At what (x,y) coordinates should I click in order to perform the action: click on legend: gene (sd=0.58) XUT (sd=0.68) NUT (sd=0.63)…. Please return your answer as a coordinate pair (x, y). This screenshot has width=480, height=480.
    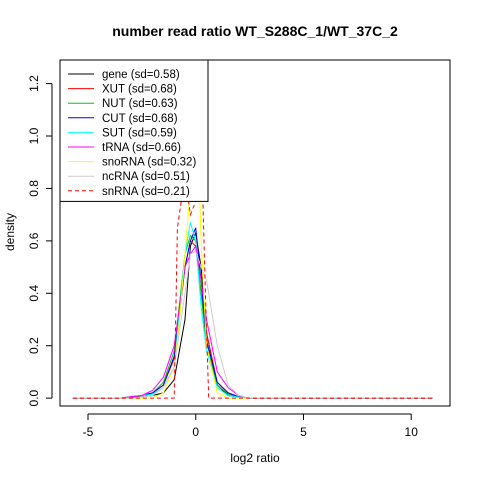
    Looking at the image, I should click on (134, 130).